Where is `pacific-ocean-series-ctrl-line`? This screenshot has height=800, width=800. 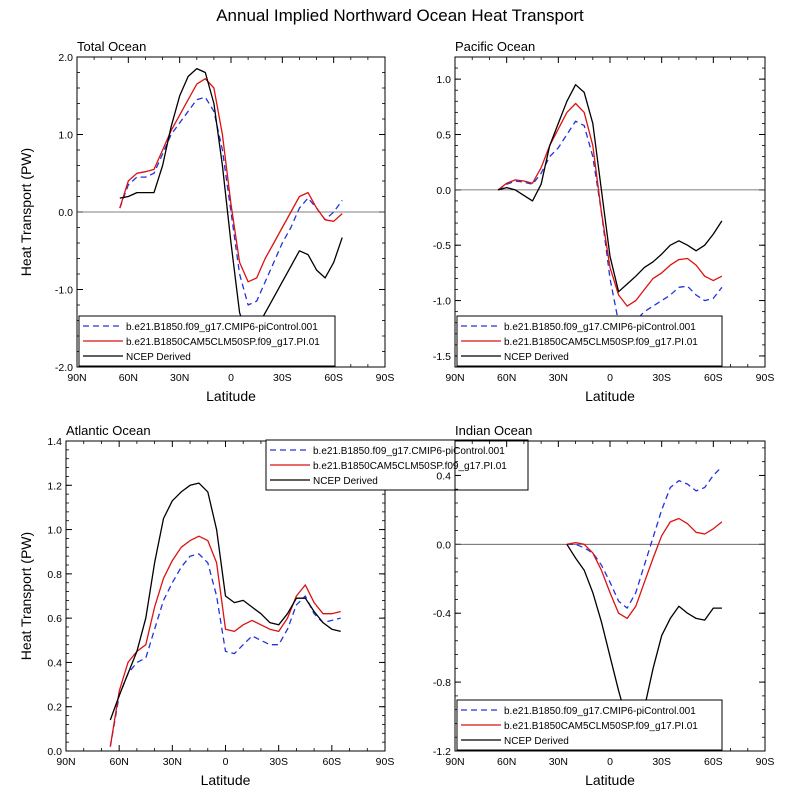 pacific-ocean-series-ctrl-line is located at coordinates (610, 224).